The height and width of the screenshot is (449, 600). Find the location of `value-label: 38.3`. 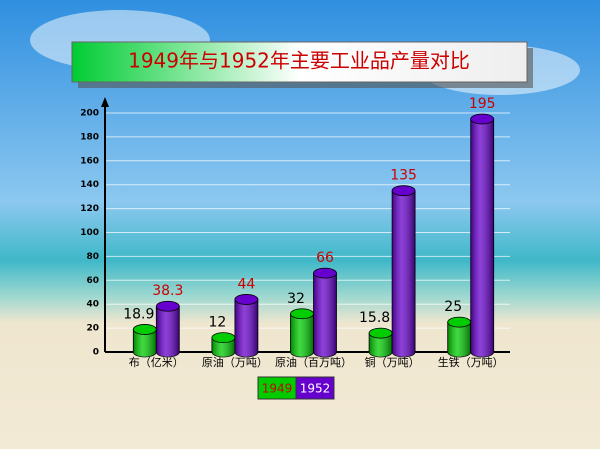

value-label: 38.3 is located at coordinates (167, 291).